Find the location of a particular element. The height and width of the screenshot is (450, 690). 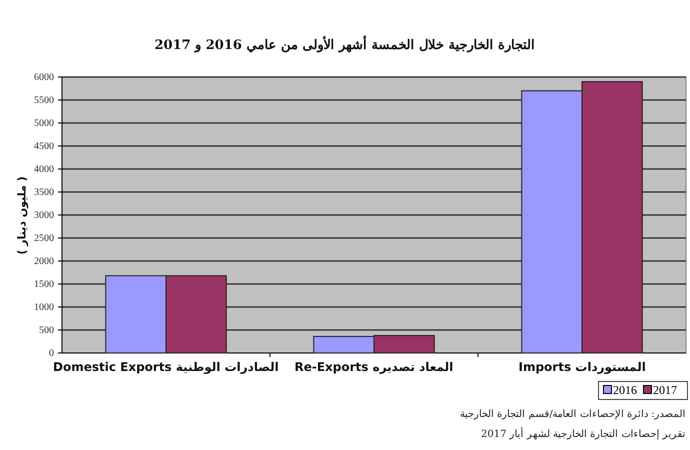

y-tick-label: 3500 is located at coordinates (44, 192).